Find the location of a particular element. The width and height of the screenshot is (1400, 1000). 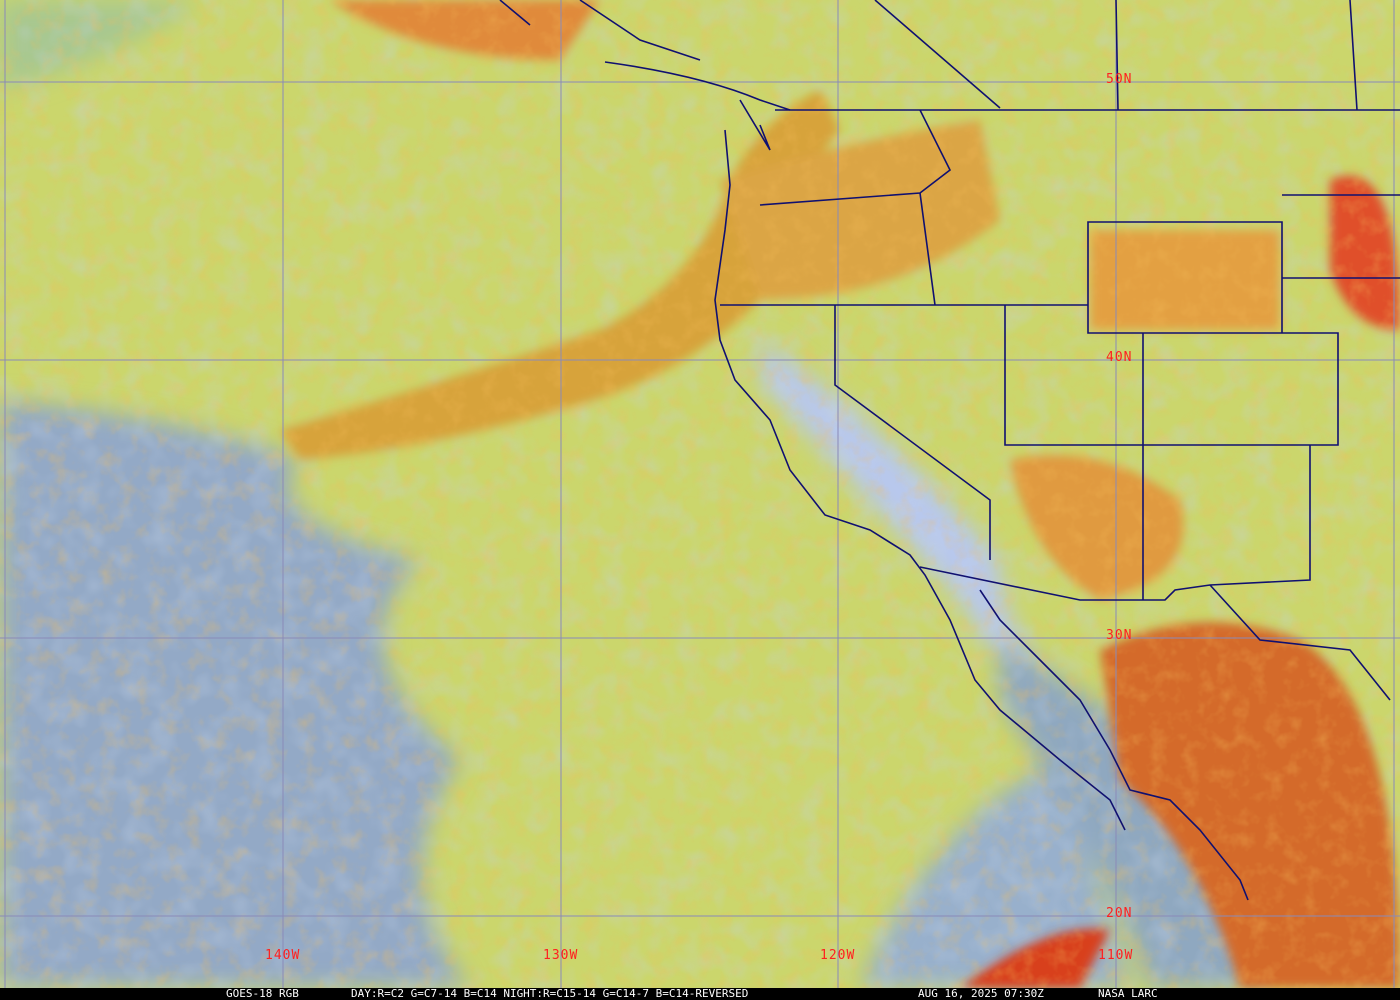

caption-timestamp: AUG 16, 2025 07:30Z is located at coordinates (981, 993).